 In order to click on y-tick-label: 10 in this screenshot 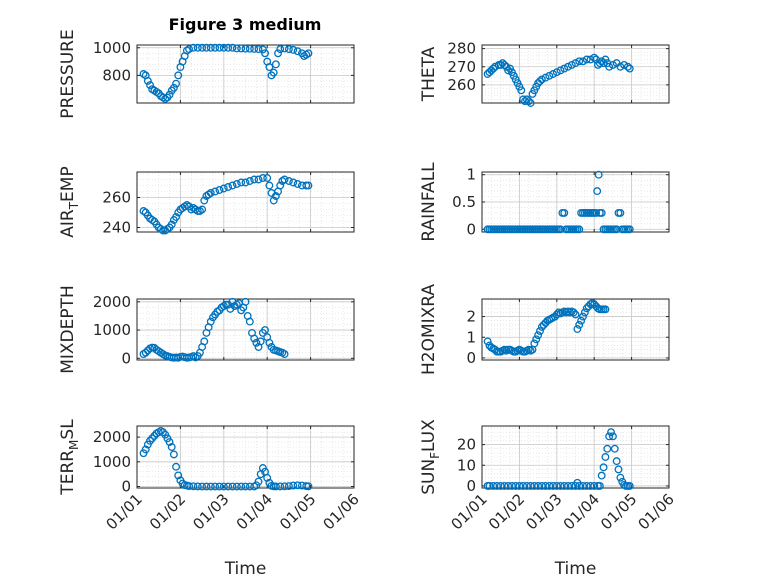, I will do `click(466, 465)`.